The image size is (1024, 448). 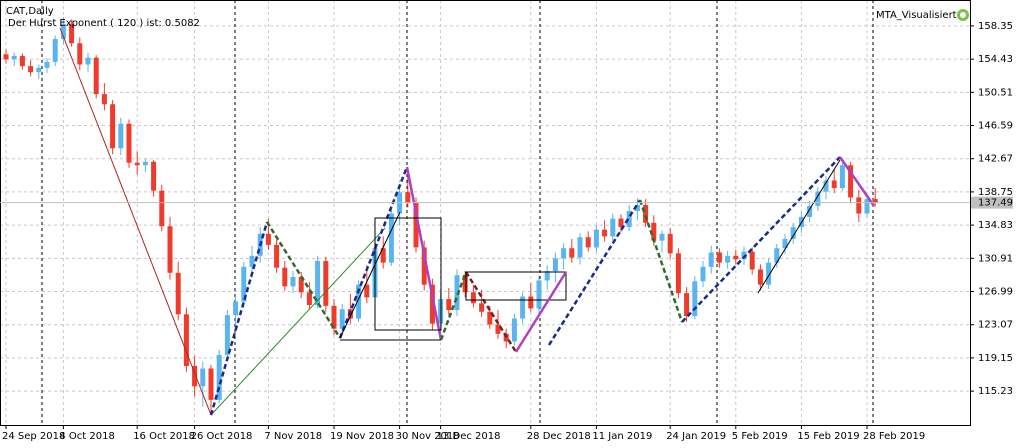 I want to click on x-tick-label: 4 Oct 2018, so click(x=86, y=436).